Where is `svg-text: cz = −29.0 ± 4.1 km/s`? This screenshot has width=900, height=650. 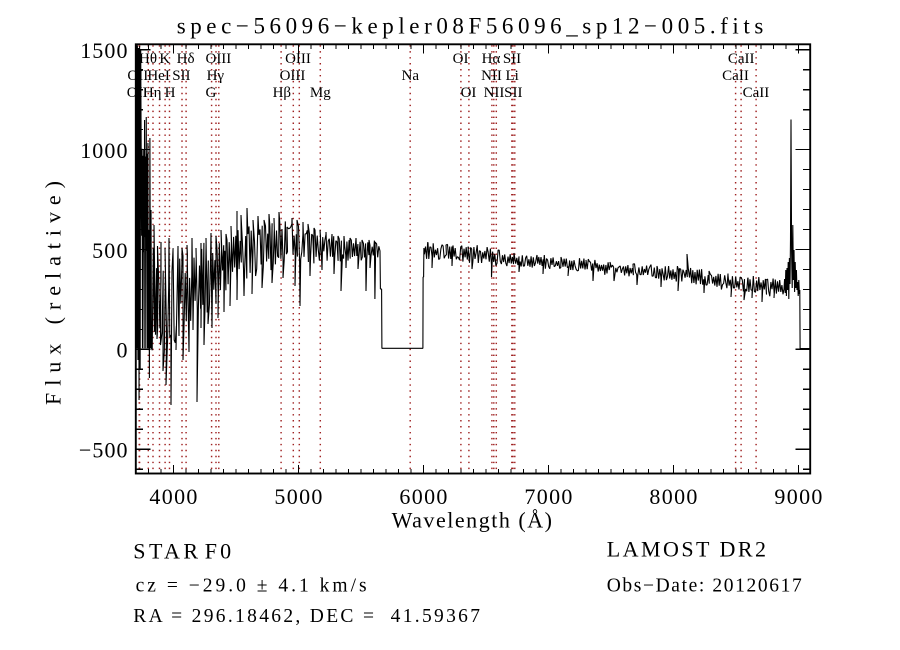 svg-text: cz = −29.0 ± 4.1 km/s is located at coordinates (251, 586).